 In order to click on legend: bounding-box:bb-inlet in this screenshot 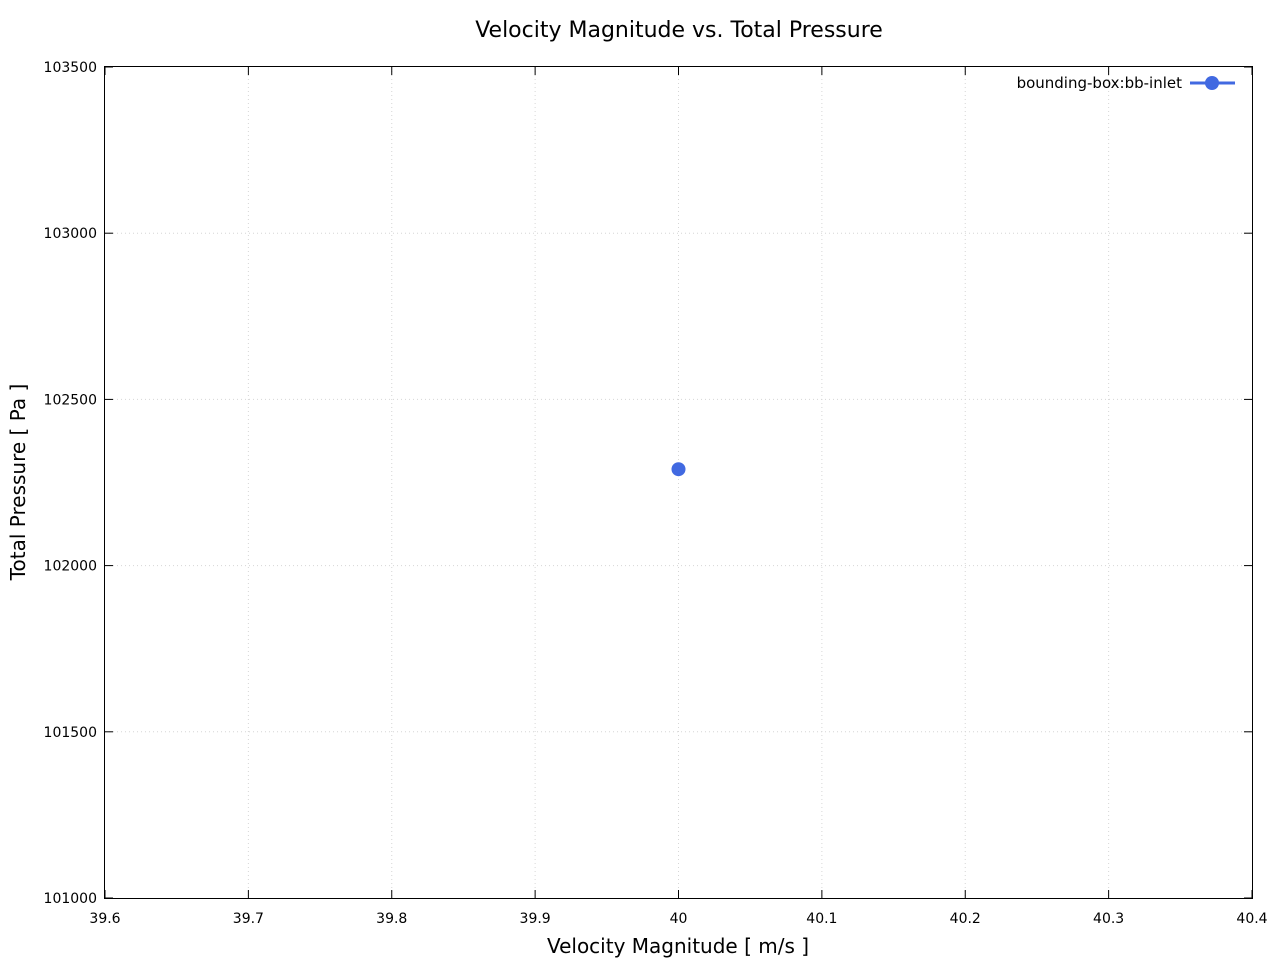, I will do `click(1126, 83)`.